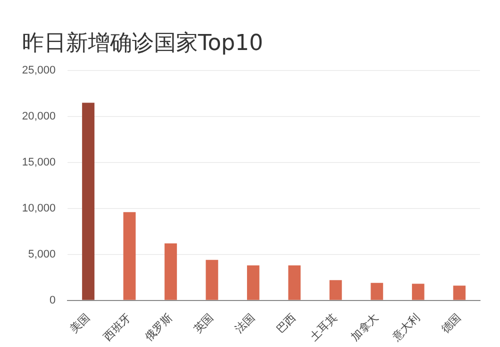  Describe the element at coordinates (158, 327) in the screenshot. I see `x-tick-label: 俄罗斯` at that location.